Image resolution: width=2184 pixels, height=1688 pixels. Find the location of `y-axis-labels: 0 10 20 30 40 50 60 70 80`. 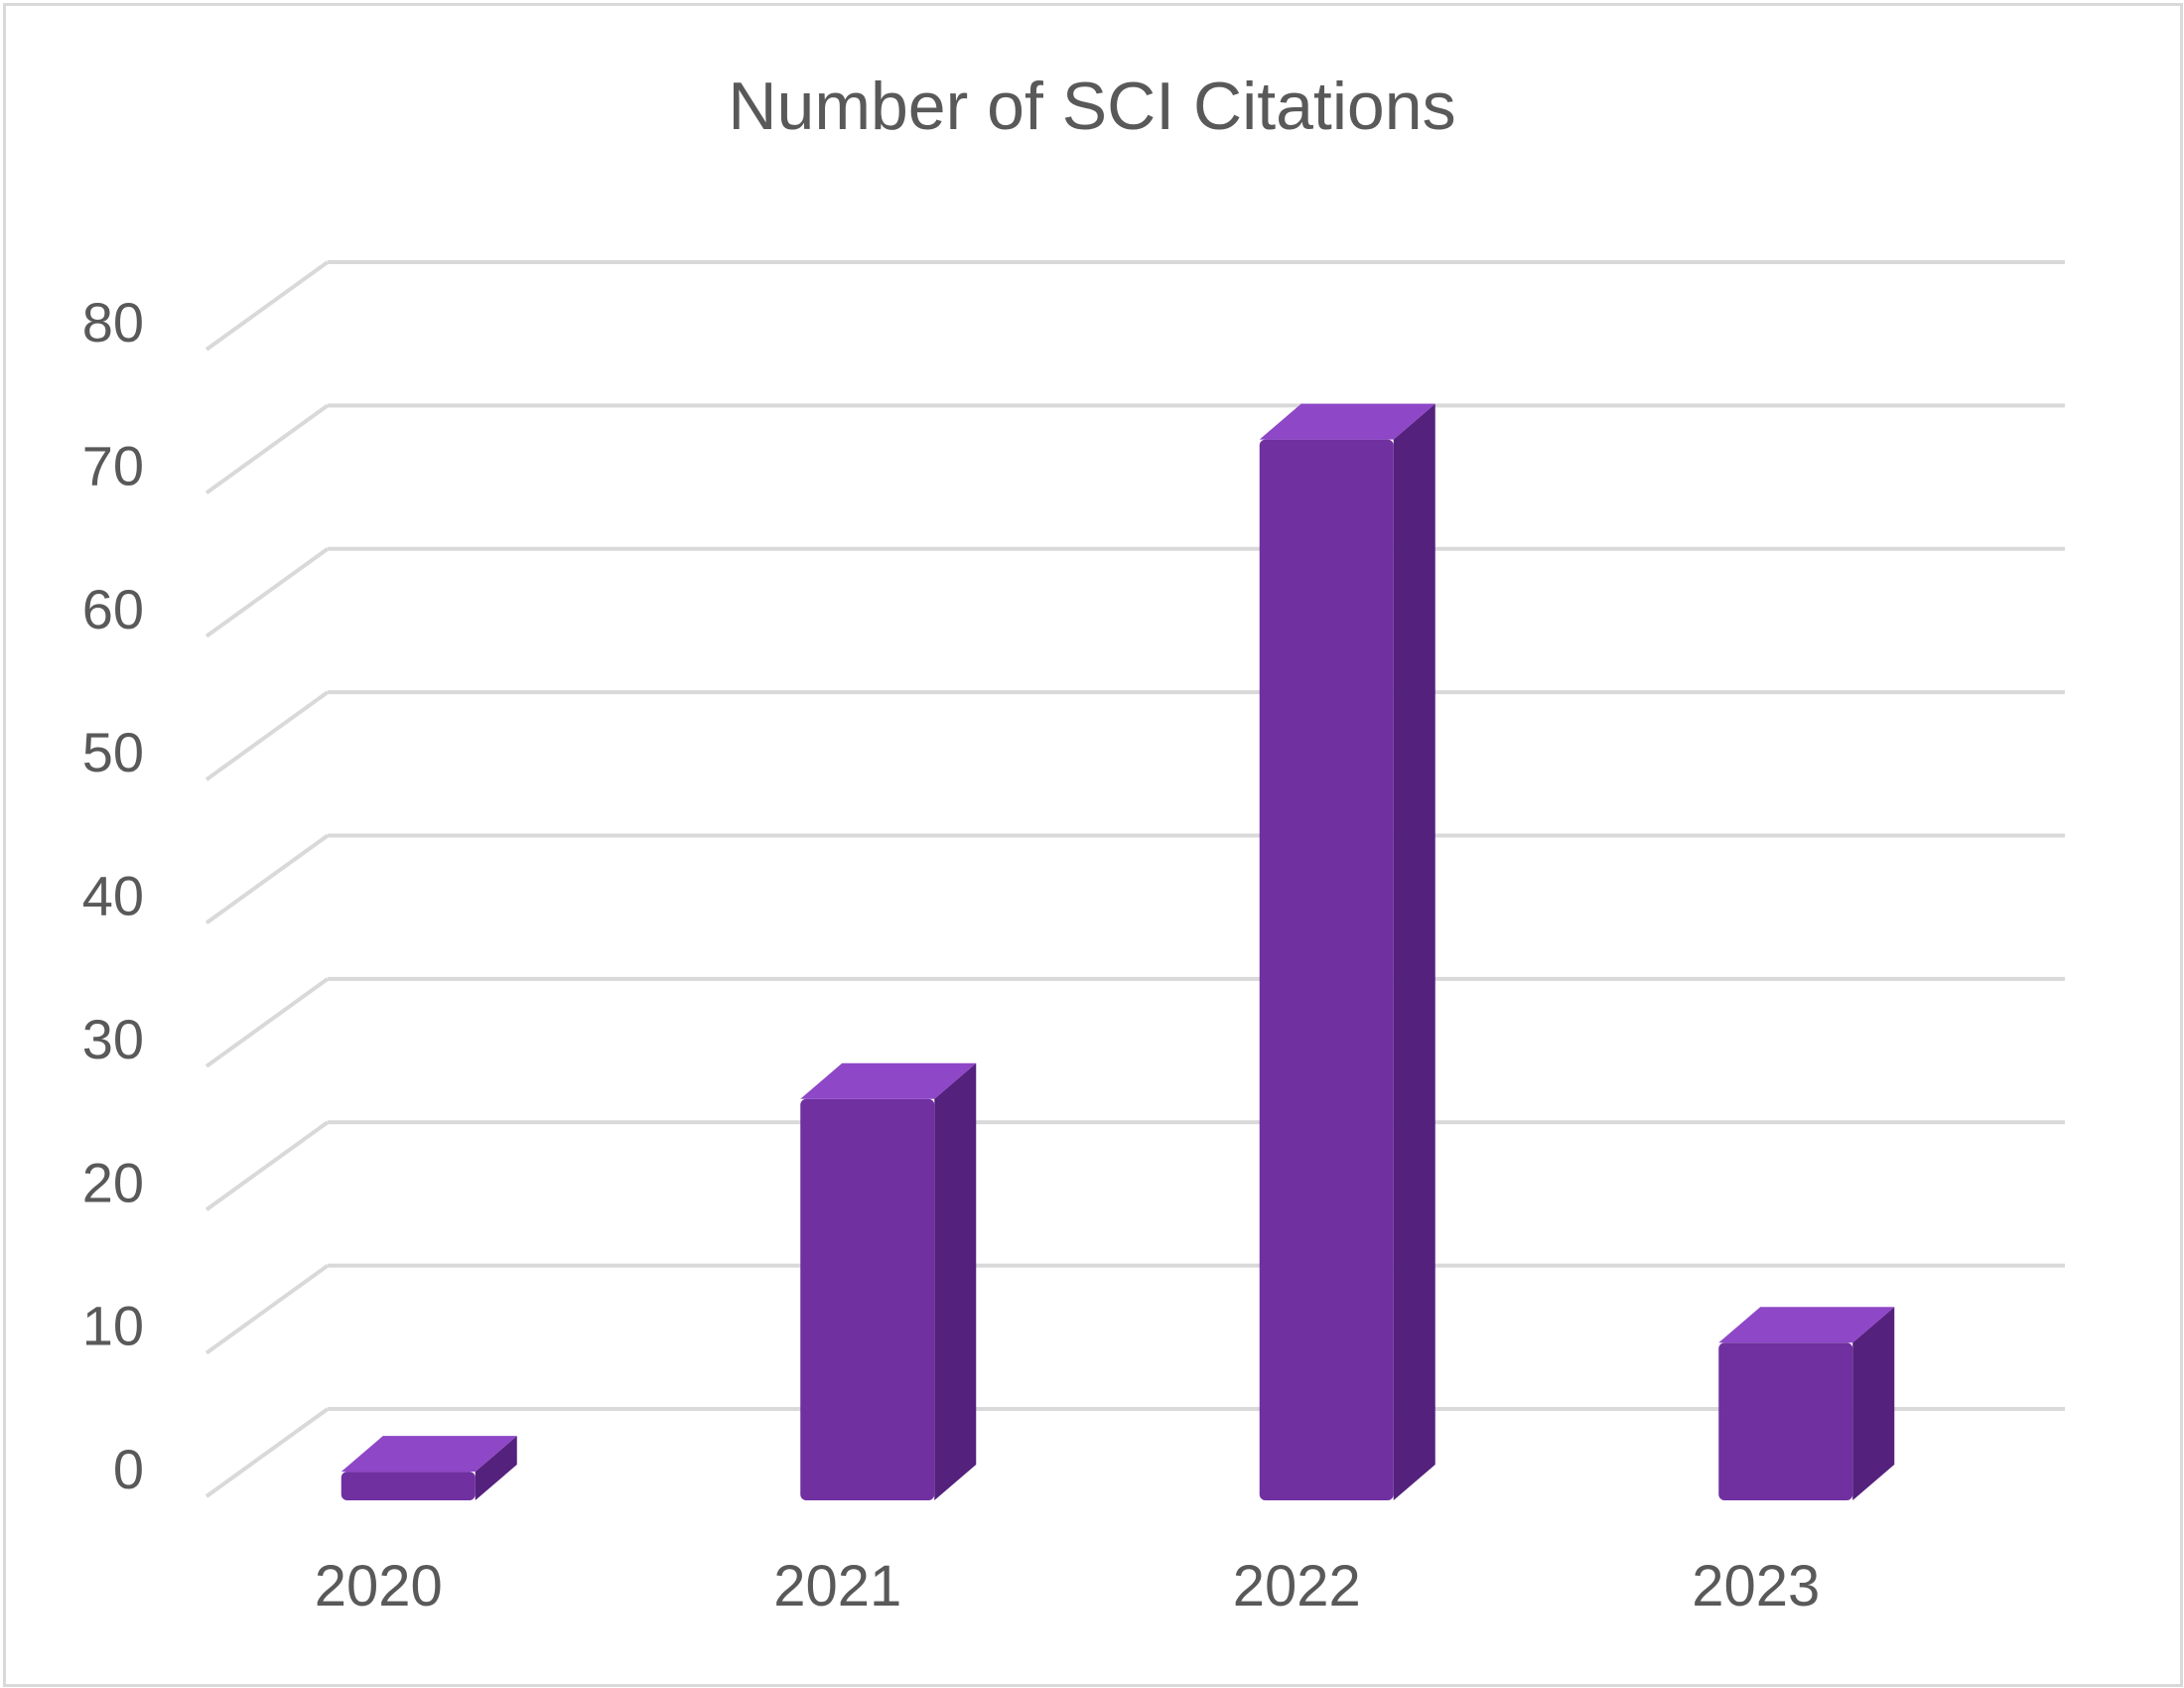

y-axis-labels: 0 10 20 30 40 50 60 70 80 is located at coordinates (113, 895).